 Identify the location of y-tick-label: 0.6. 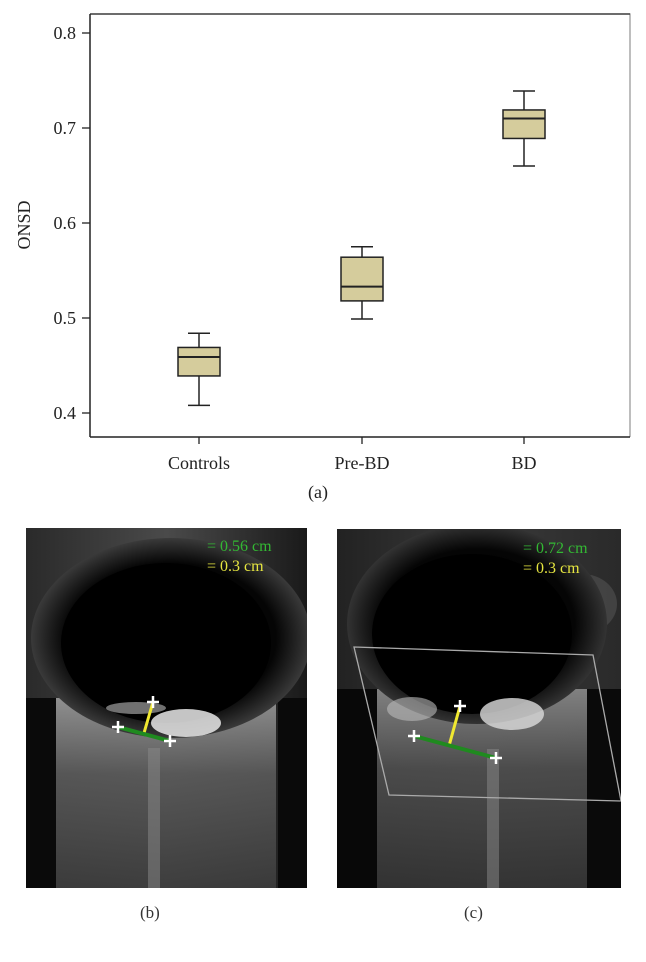
(65, 223).